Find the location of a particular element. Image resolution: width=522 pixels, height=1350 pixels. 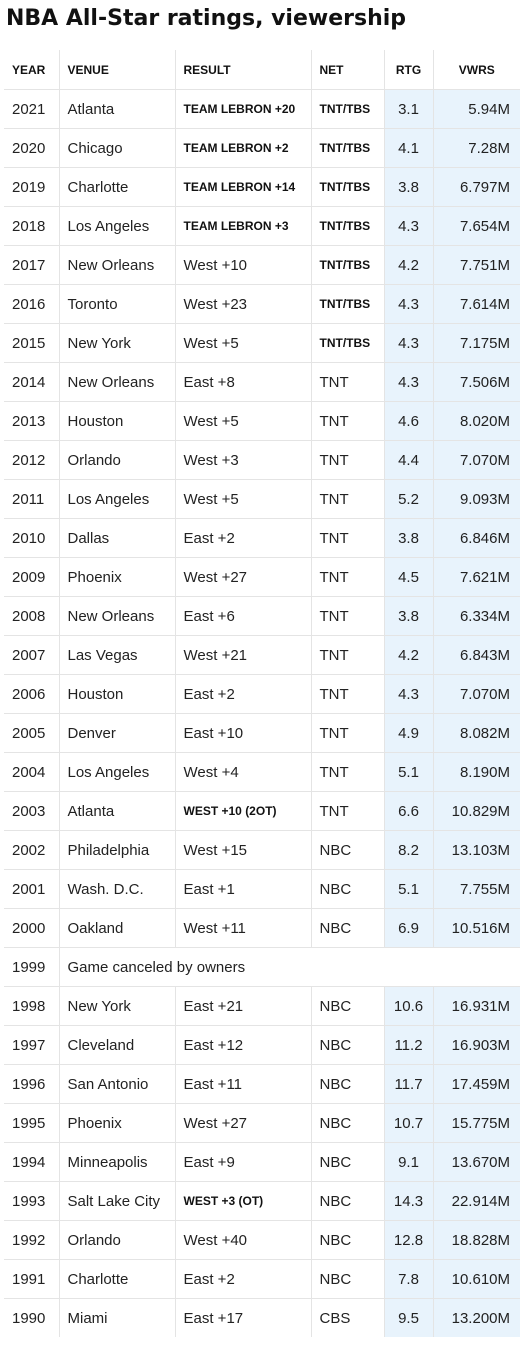

header-net: NET is located at coordinates (347, 70).